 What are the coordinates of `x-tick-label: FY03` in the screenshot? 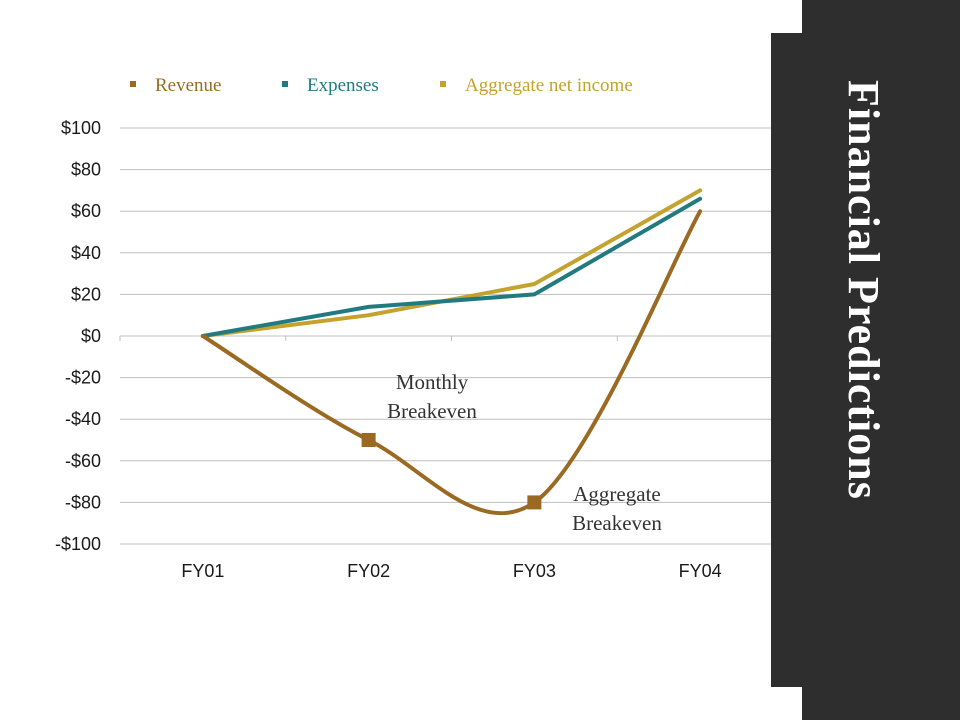 It's located at (534, 571).